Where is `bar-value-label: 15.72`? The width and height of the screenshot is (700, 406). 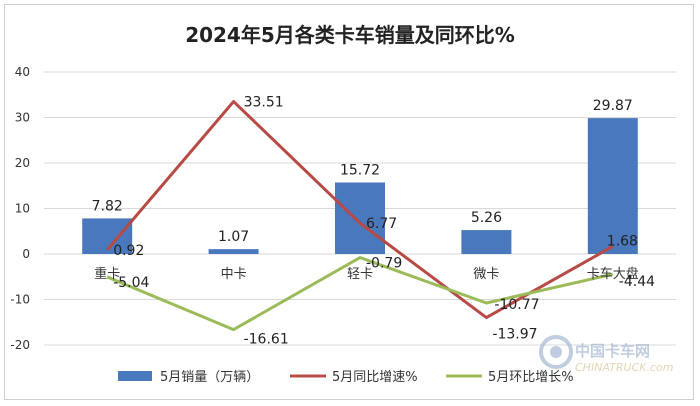
bar-value-label: 15.72 is located at coordinates (360, 170).